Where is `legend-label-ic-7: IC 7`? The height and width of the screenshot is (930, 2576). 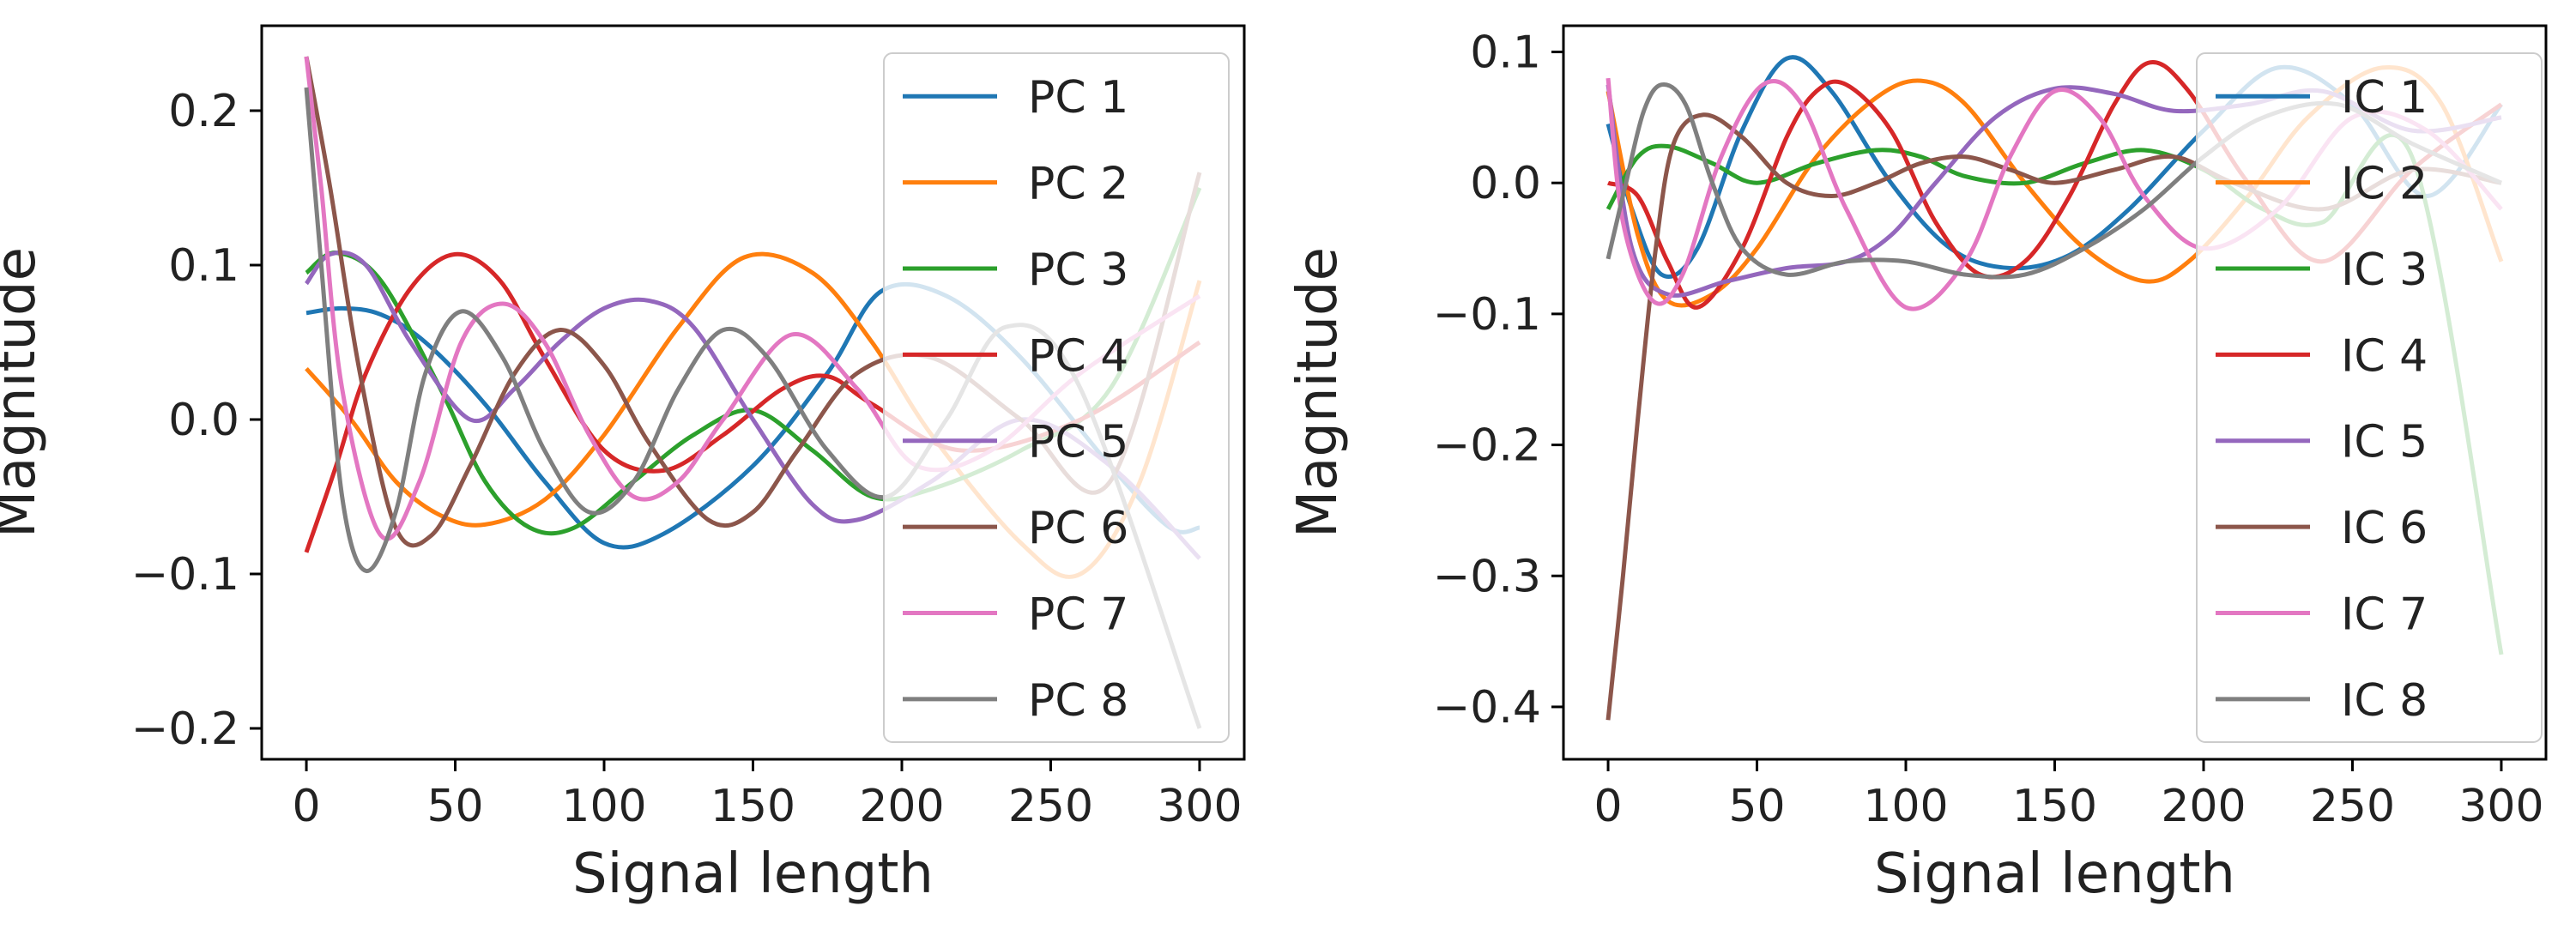
legend-label-ic-7: IC 7 is located at coordinates (2384, 614).